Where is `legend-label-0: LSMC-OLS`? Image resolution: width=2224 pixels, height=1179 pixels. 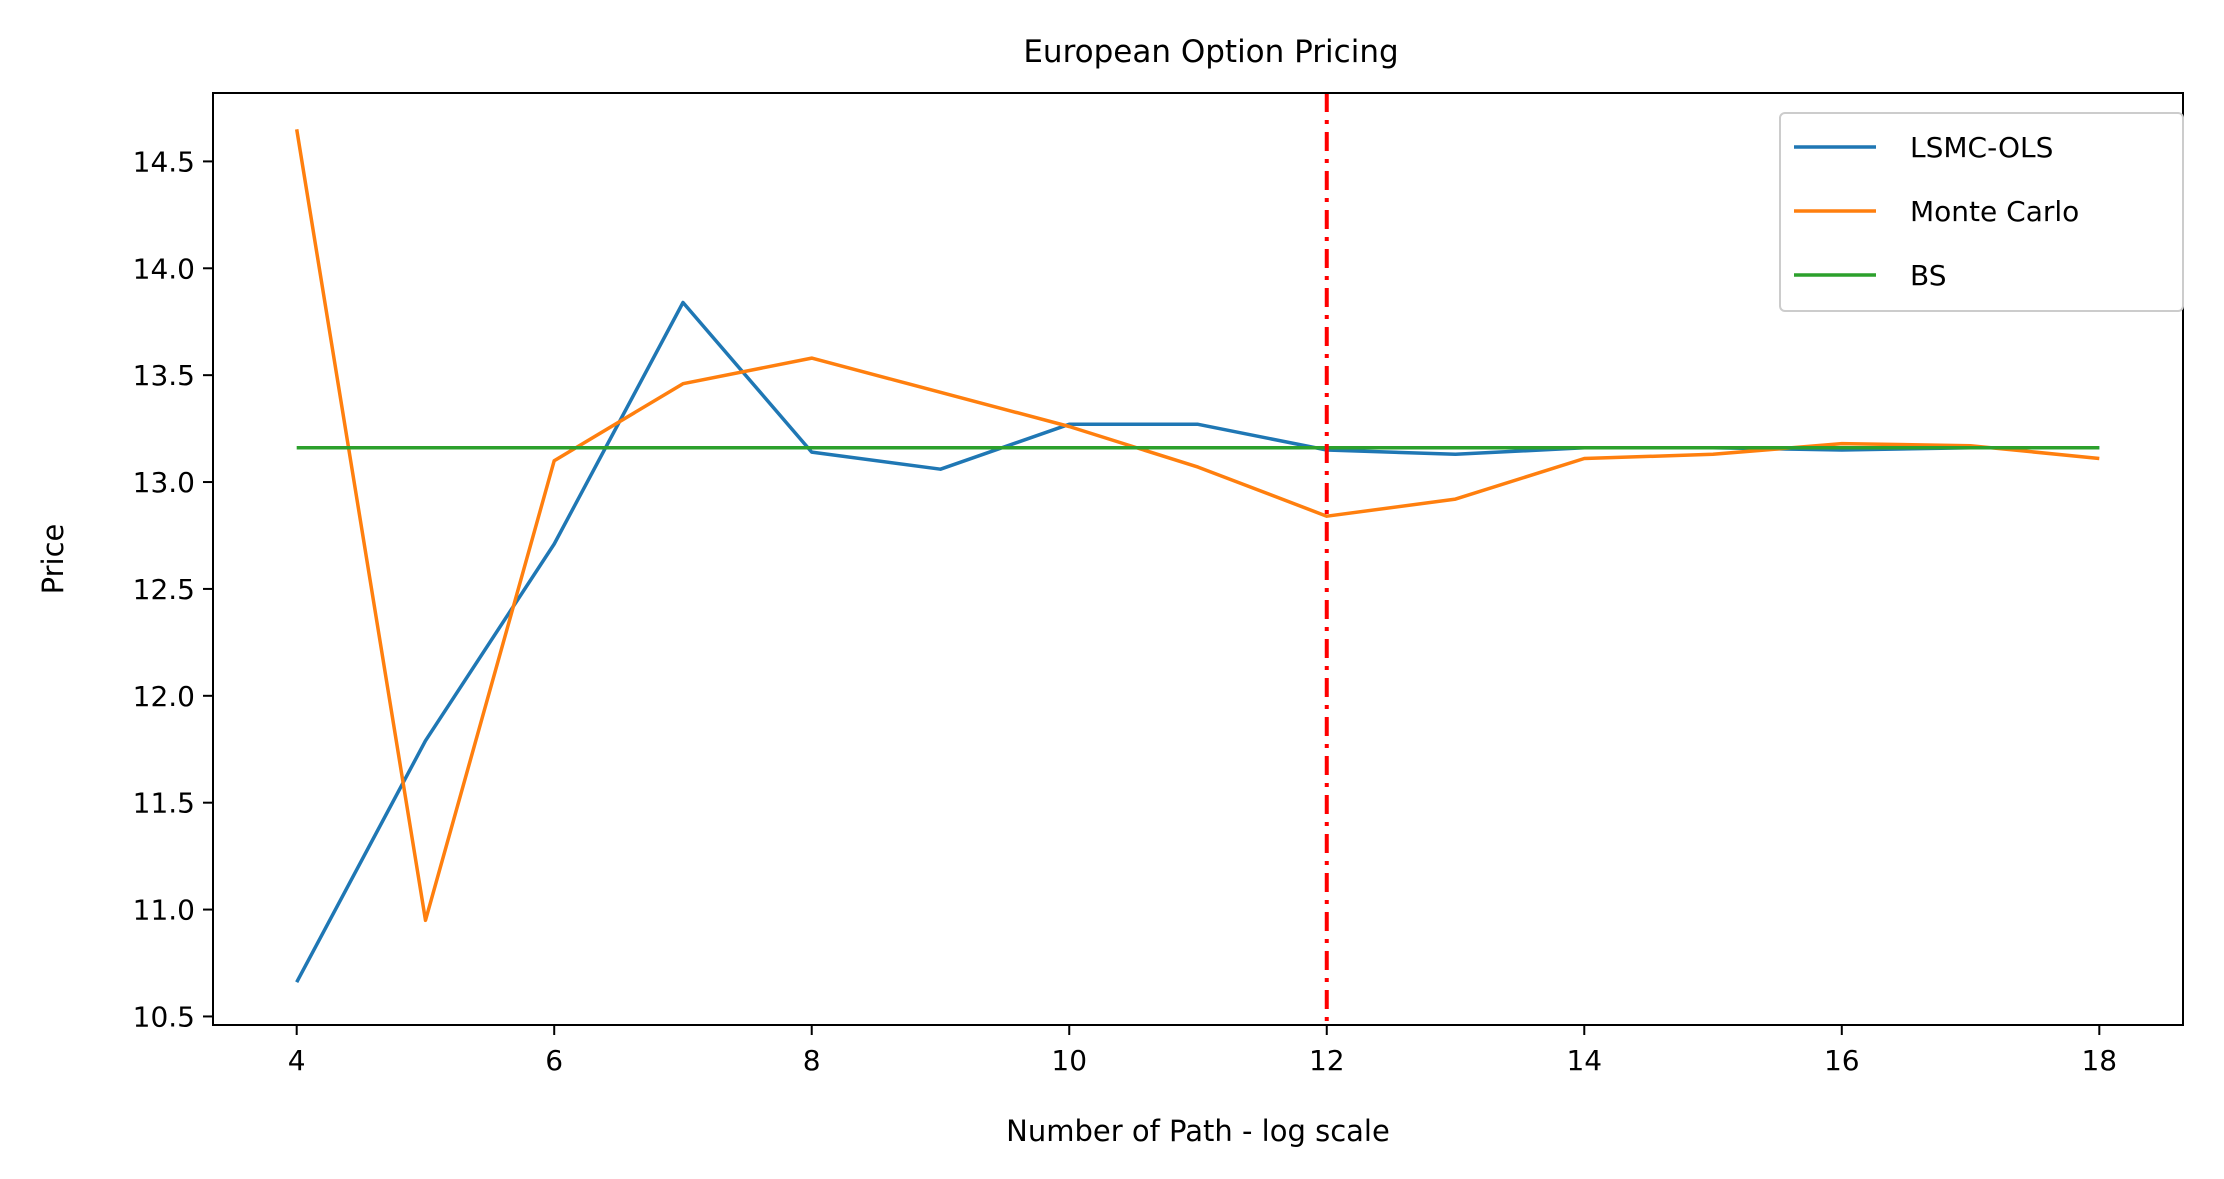 legend-label-0: LSMC-OLS is located at coordinates (1981, 147).